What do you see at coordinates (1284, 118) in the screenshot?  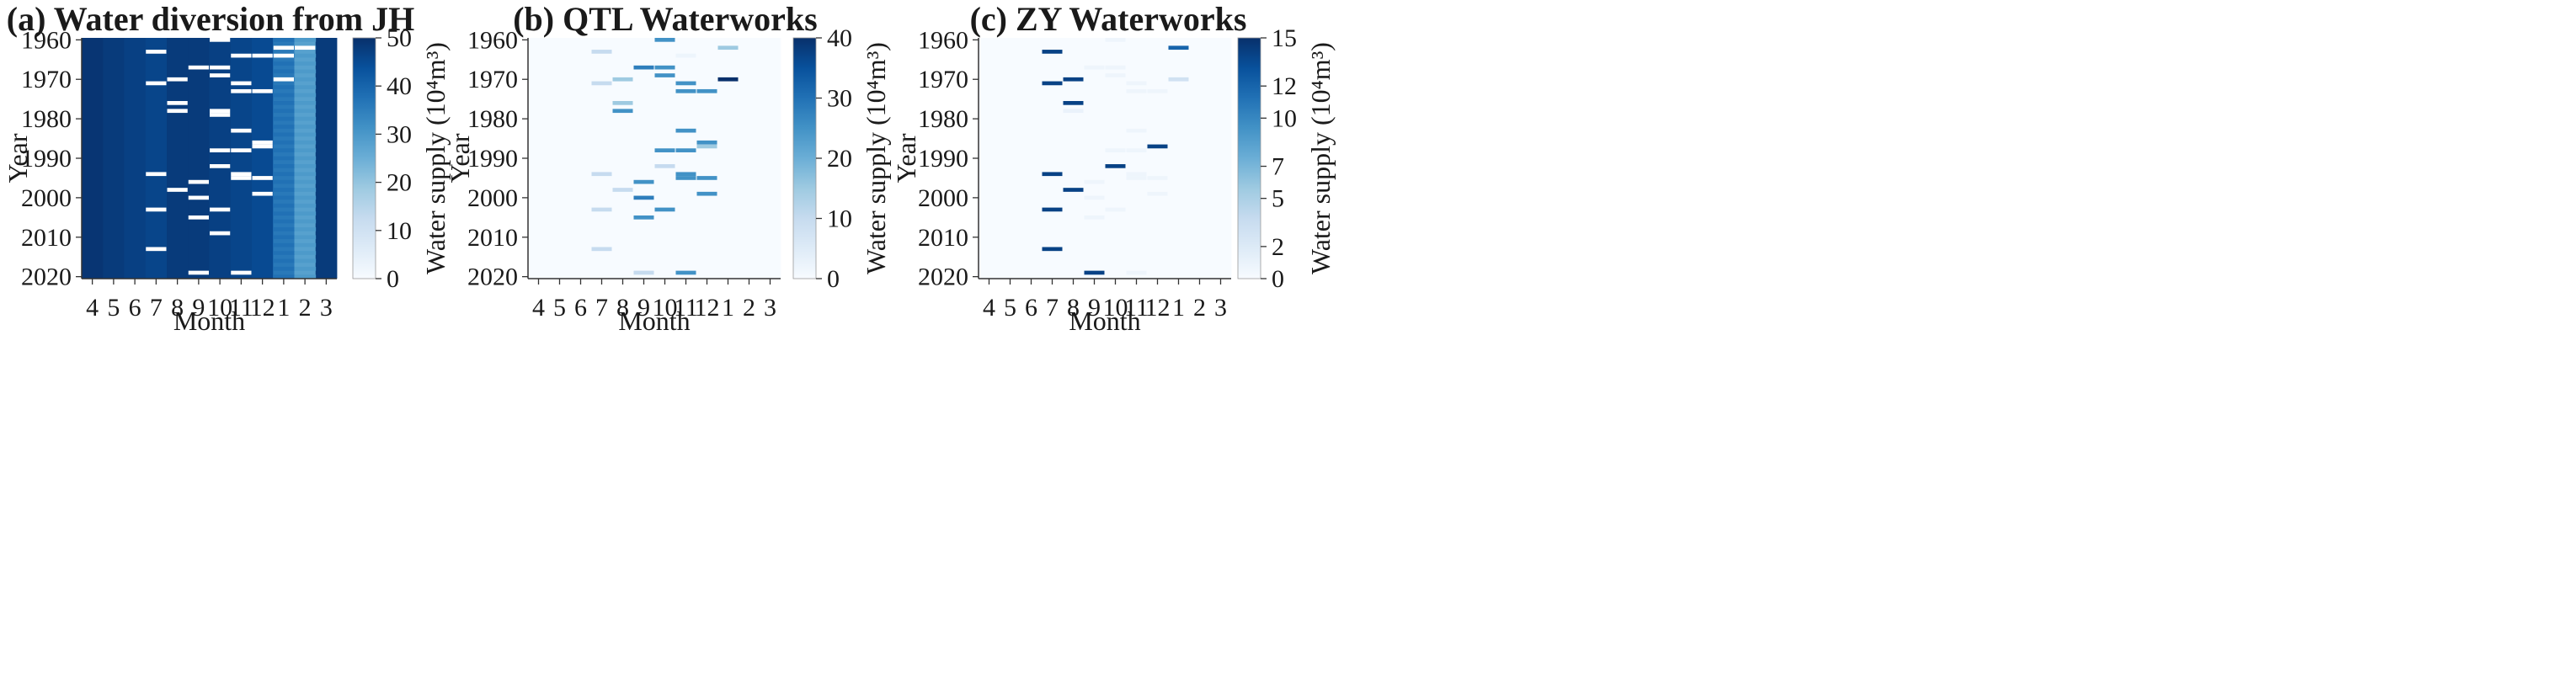 I see `colorbar-tick-label: 10` at bounding box center [1284, 118].